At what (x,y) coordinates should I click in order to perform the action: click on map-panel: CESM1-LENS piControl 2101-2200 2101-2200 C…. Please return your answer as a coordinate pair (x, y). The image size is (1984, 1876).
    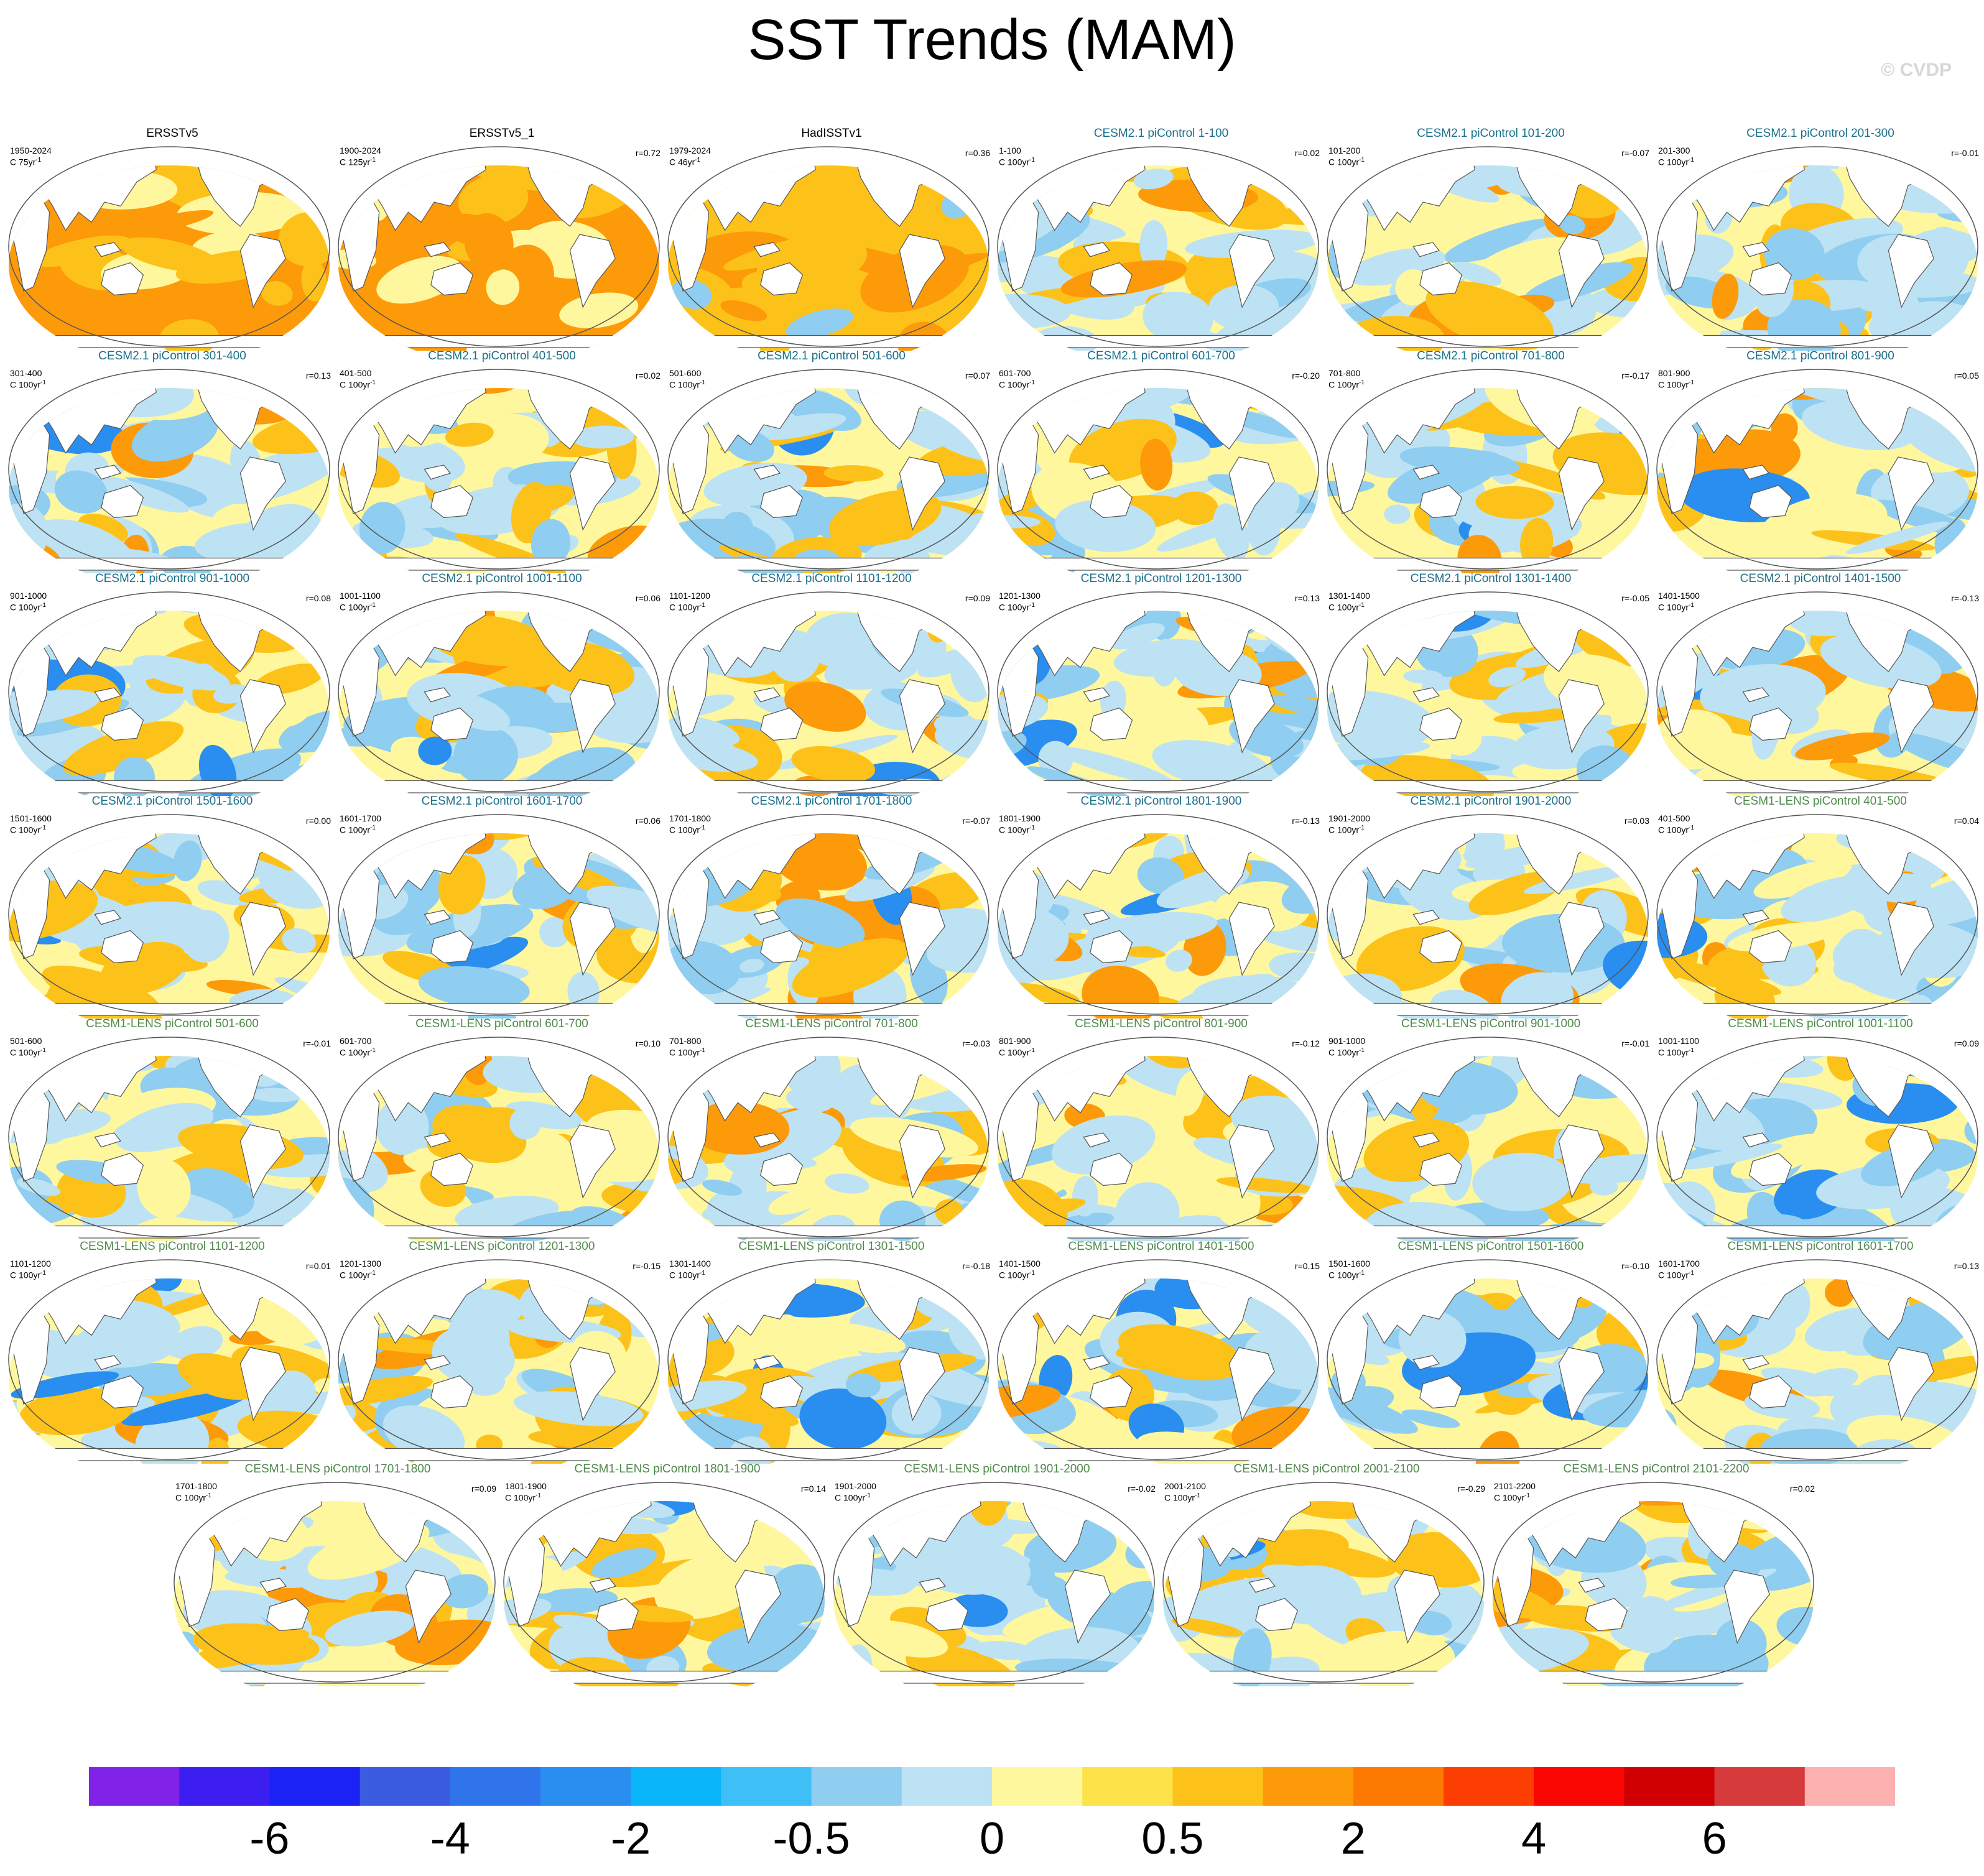
    Looking at the image, I should click on (1656, 1574).